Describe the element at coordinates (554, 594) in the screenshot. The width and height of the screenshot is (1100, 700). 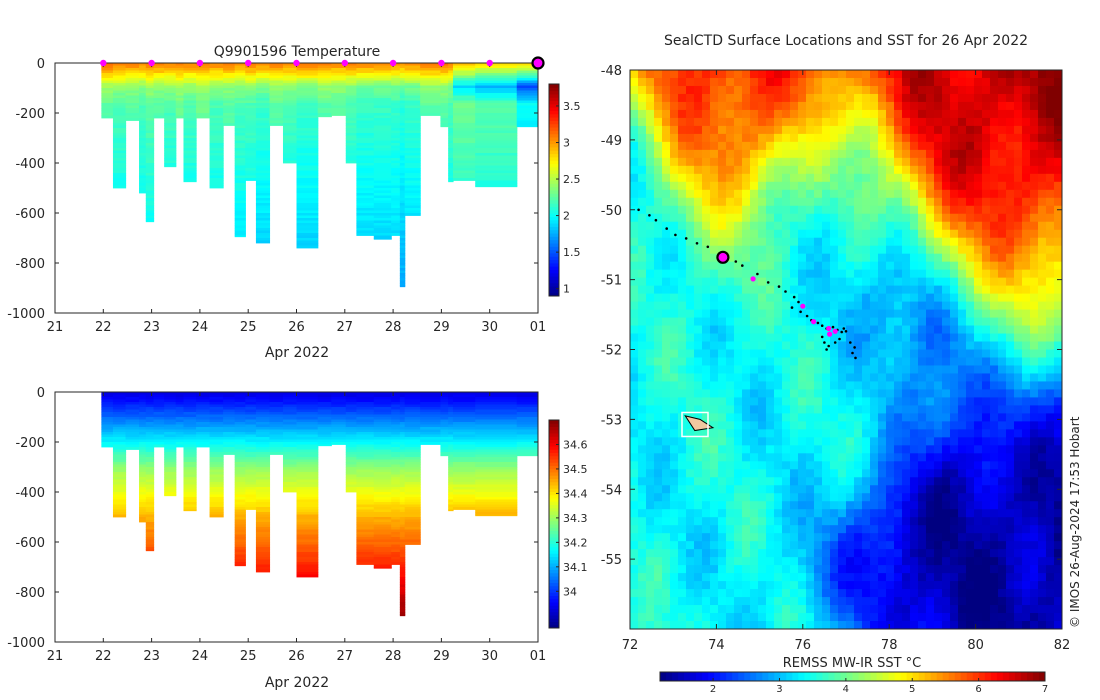
I see `salinity-colorbar-swatch` at that location.